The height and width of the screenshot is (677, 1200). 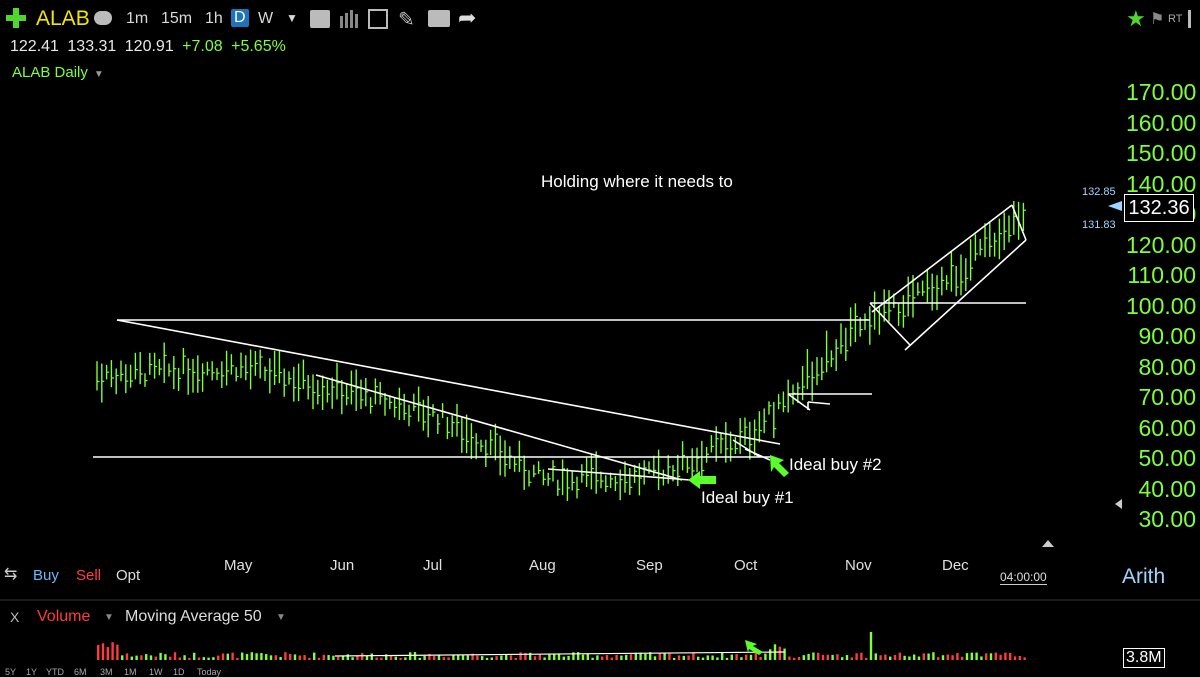 I want to click on buy-button: Buy, so click(x=46, y=575).